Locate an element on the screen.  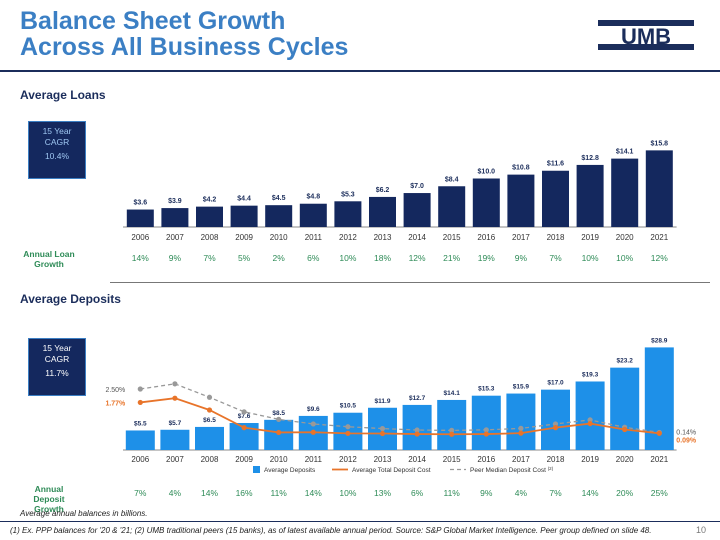
loans-tick-label: 2013 is located at coordinates (383, 237).